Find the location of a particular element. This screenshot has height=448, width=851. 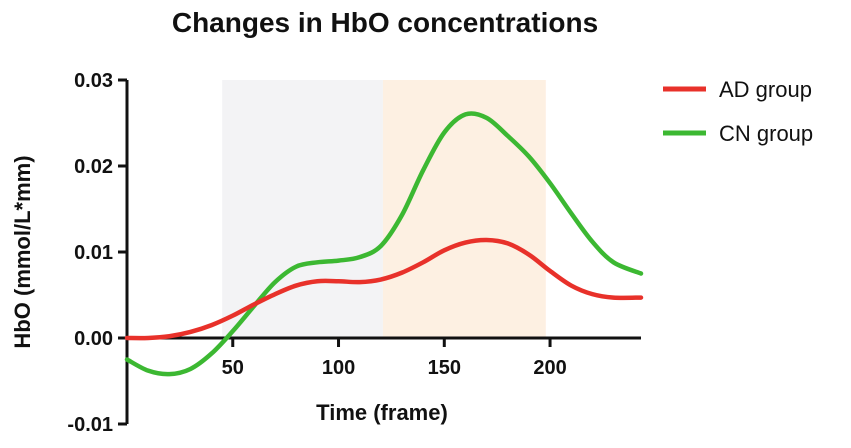

x-axis-ticks: 50 100 150 200 is located at coordinates (394, 358).